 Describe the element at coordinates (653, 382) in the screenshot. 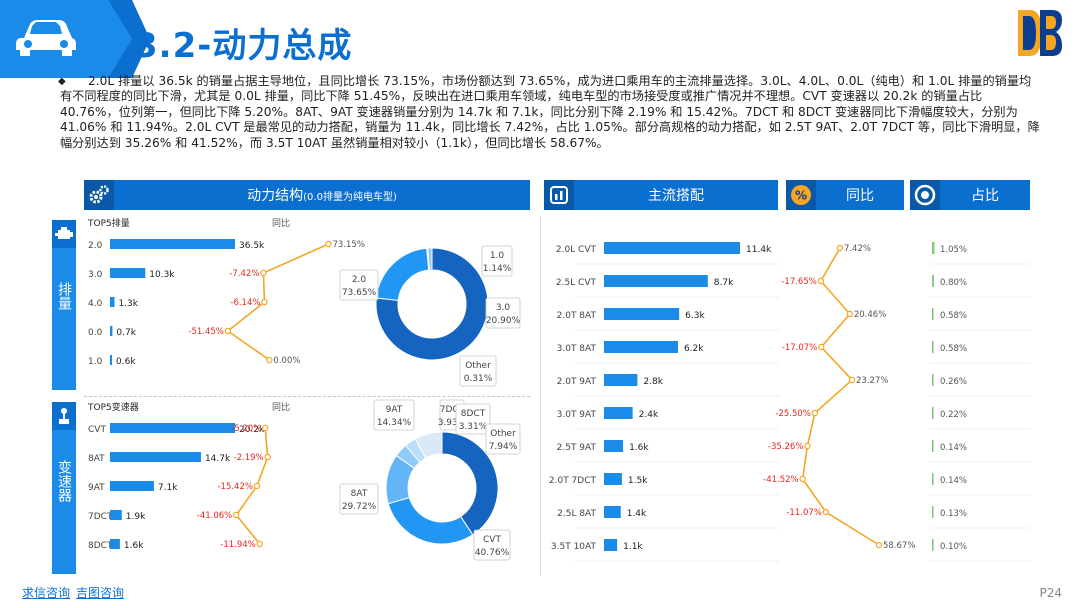

I see `combo-bar-value: 2.8k` at that location.